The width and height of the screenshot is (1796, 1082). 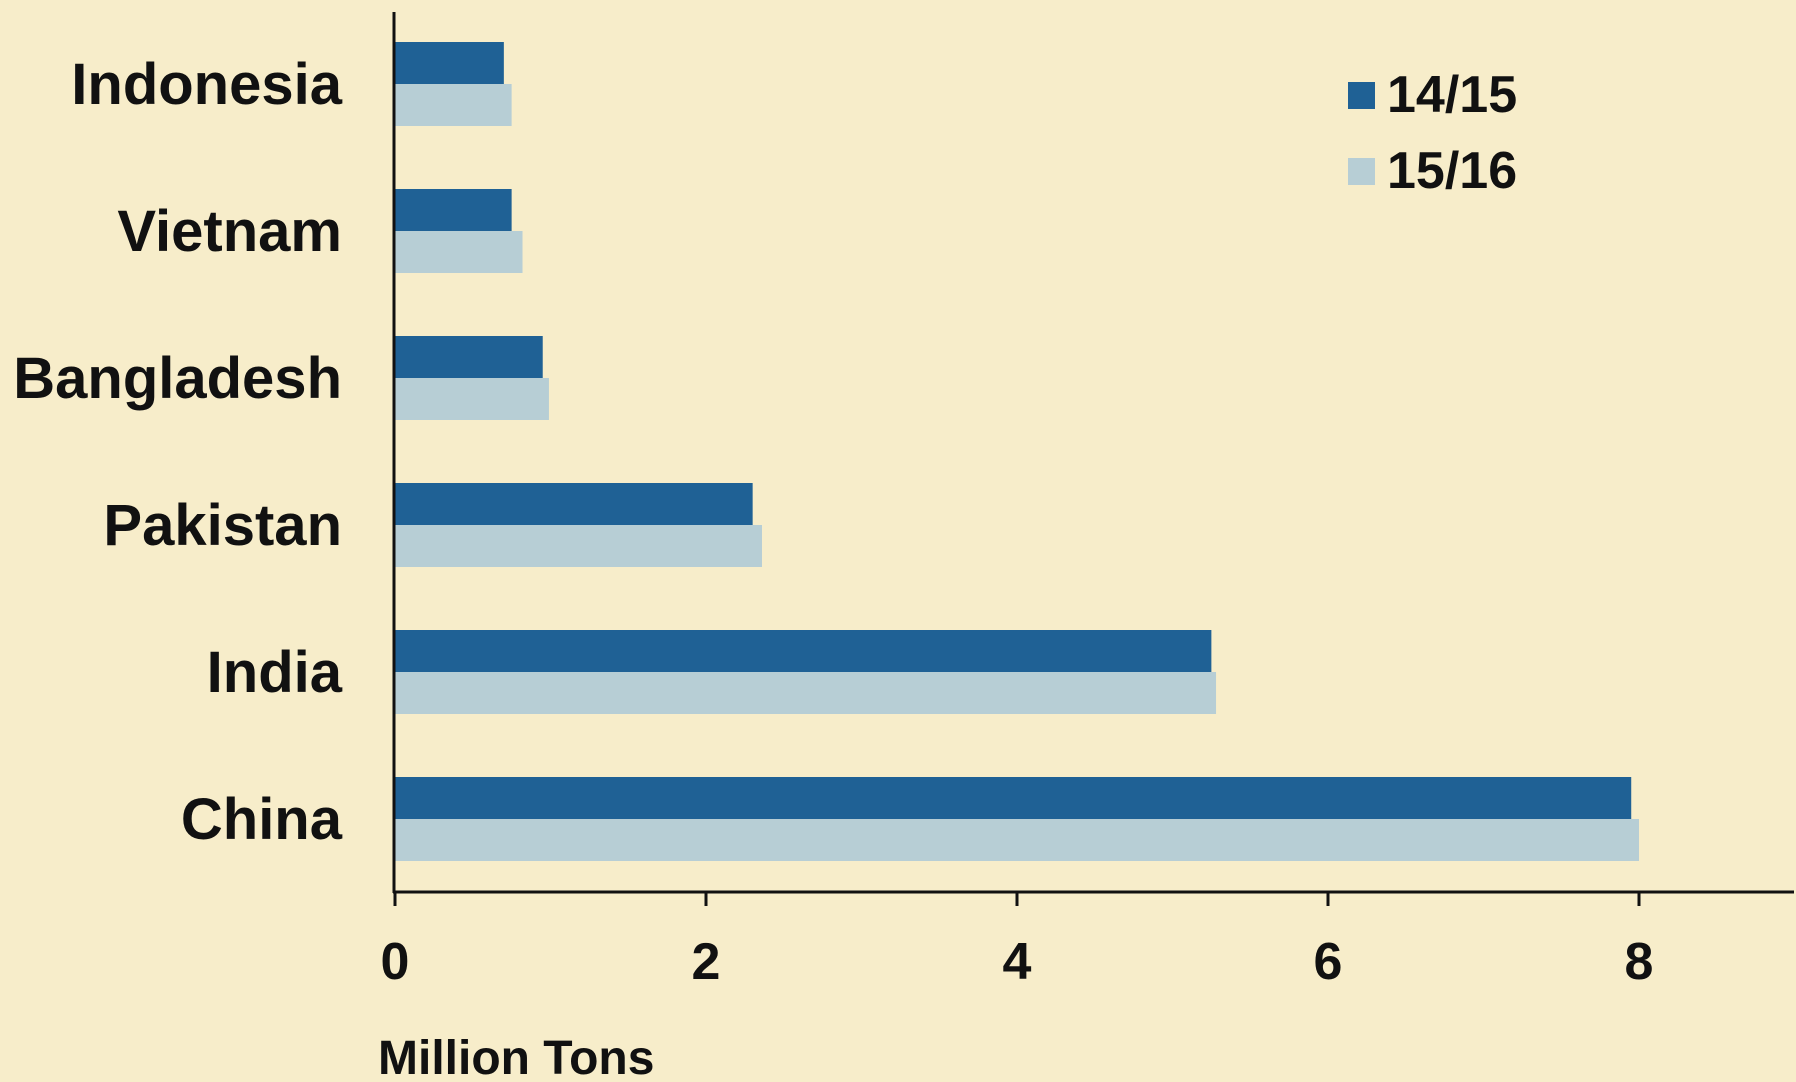 I want to click on ticks-layer: 0 2 4 6 8, so click(x=1017, y=941).